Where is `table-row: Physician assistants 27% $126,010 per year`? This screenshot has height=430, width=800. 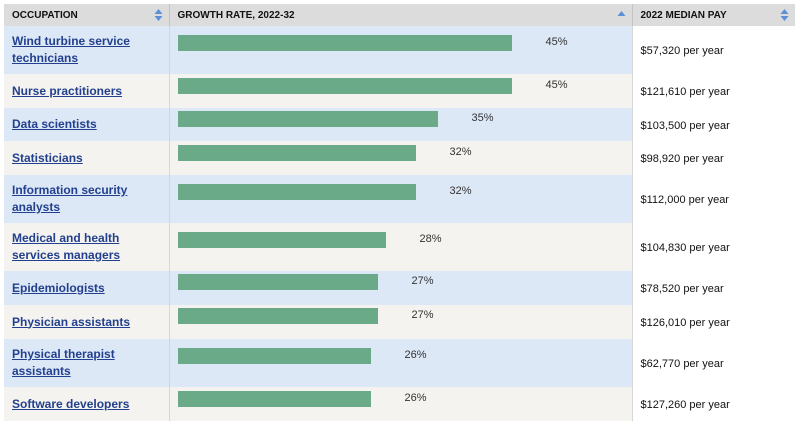
table-row: Physician assistants 27% $126,010 per year is located at coordinates (399, 322).